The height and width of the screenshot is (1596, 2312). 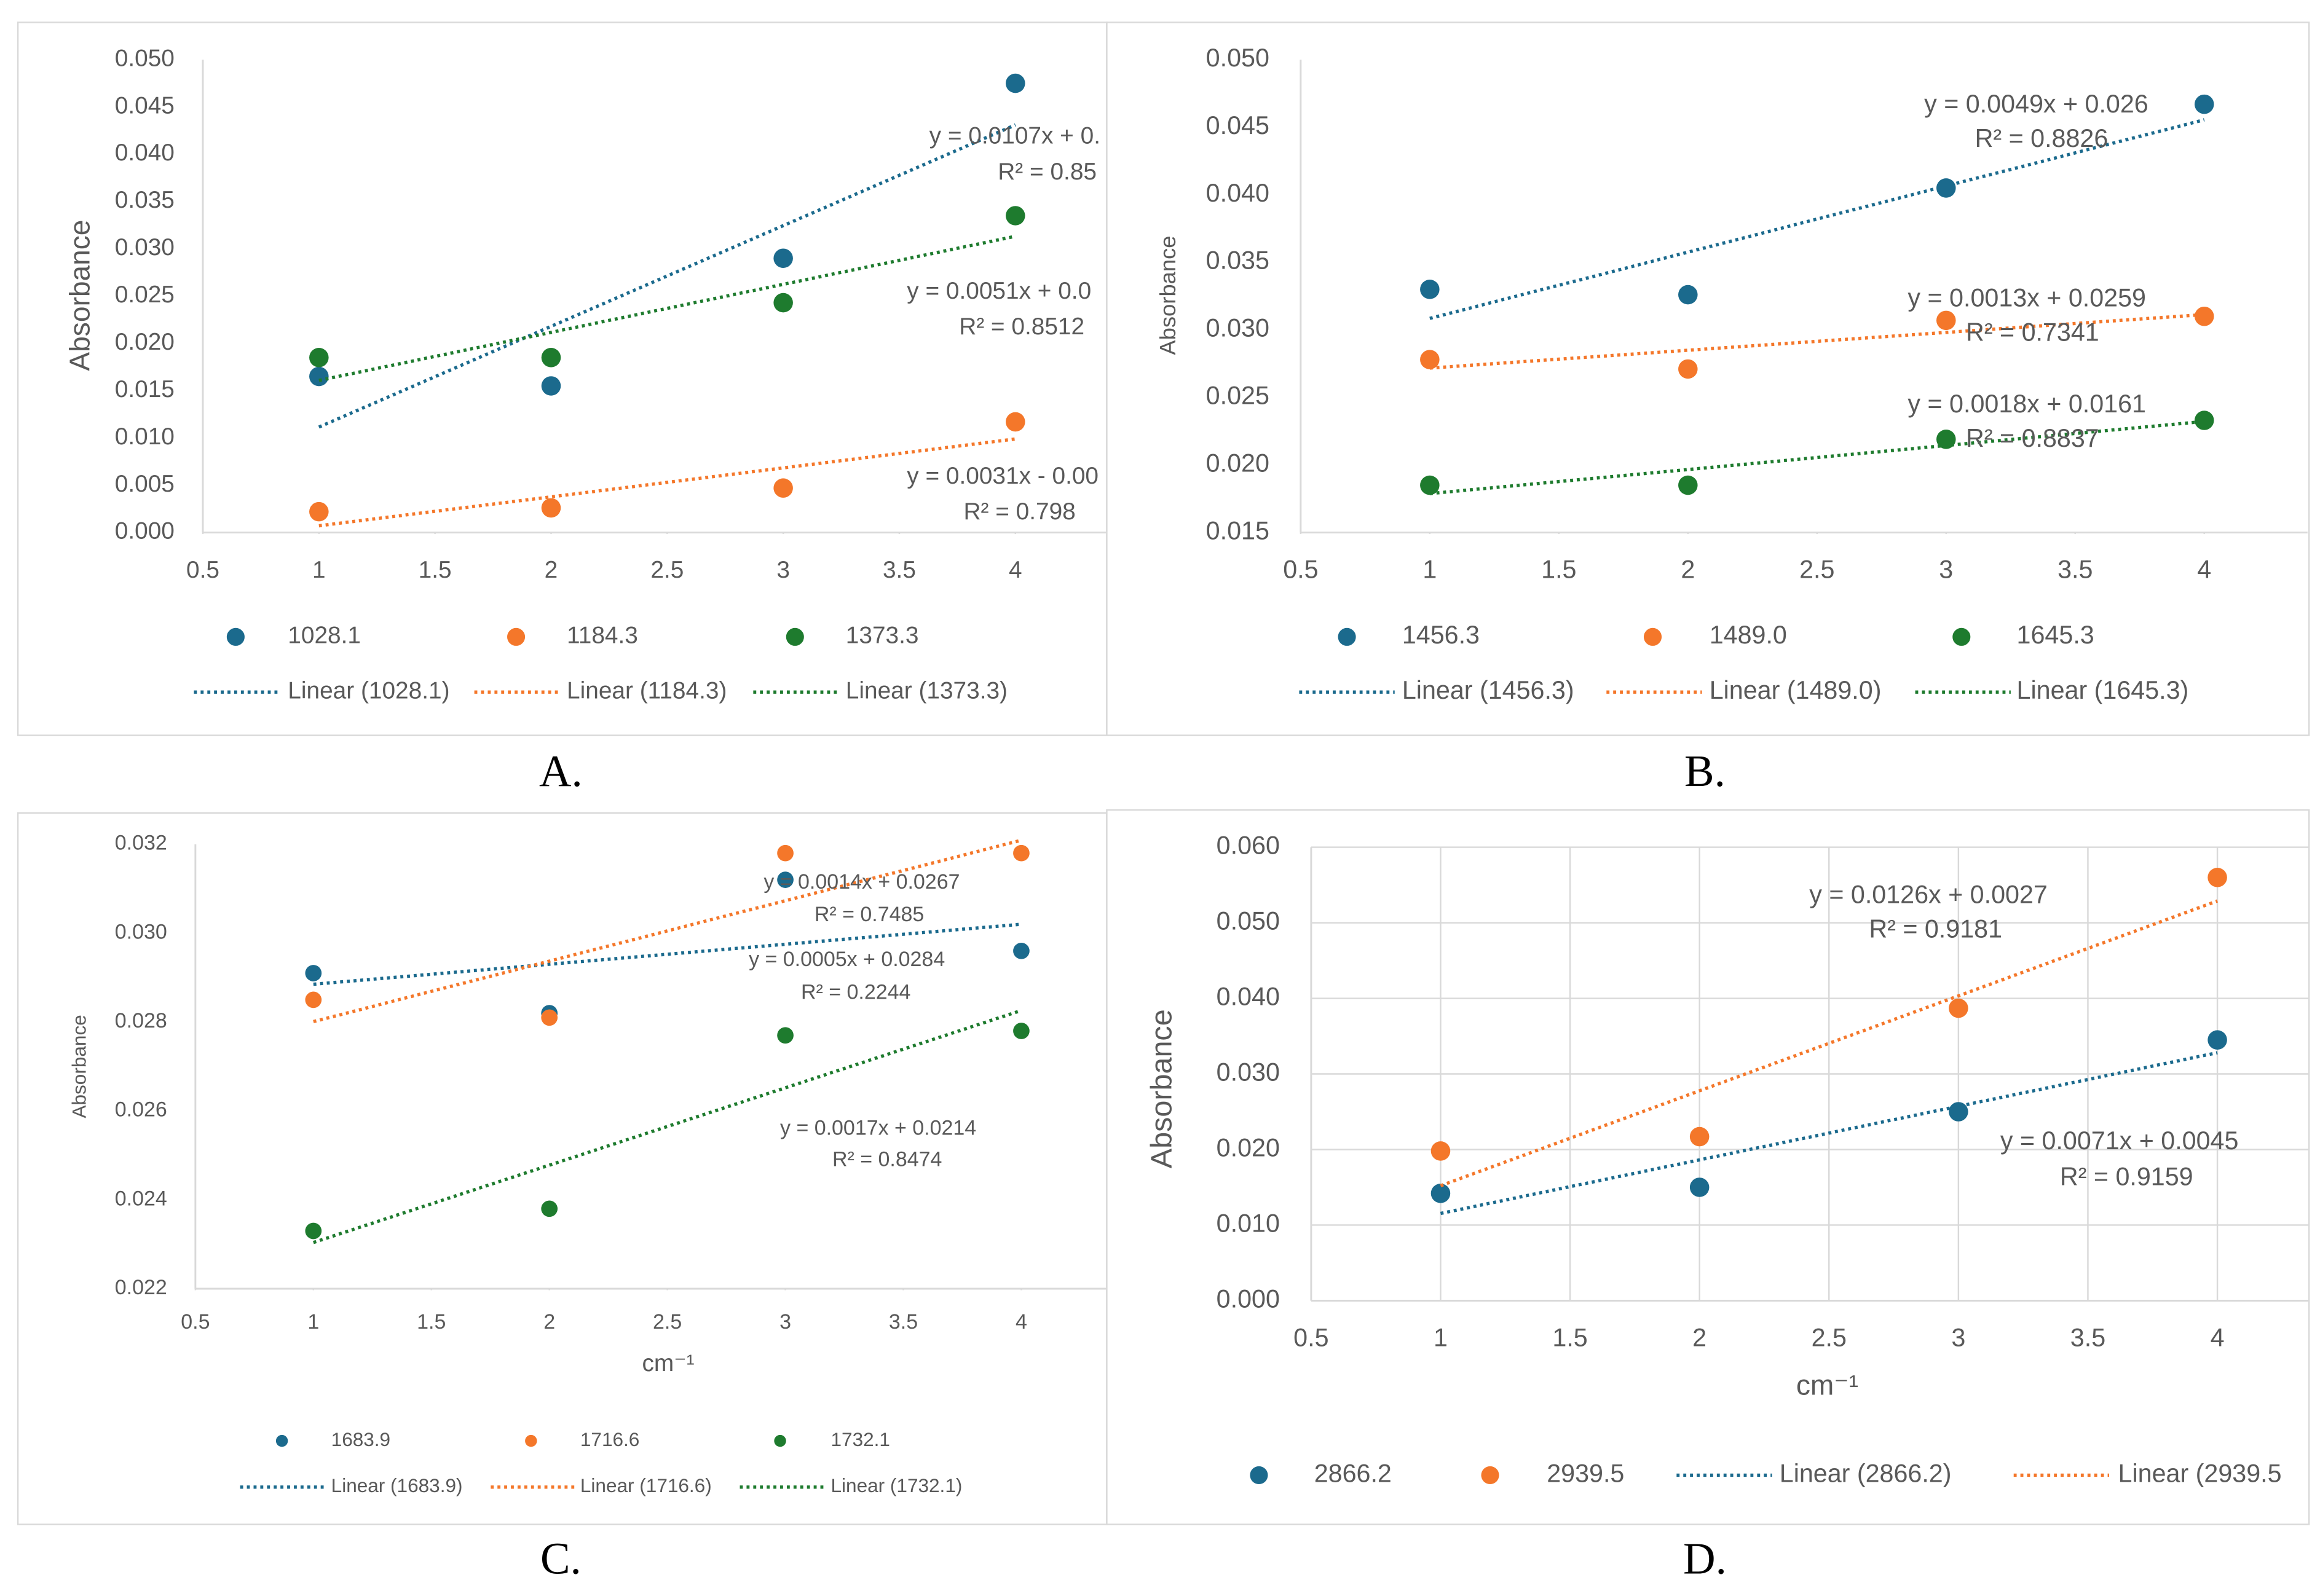 I want to click on trend-r-squared: R² = 0.9181, so click(x=1935, y=929).